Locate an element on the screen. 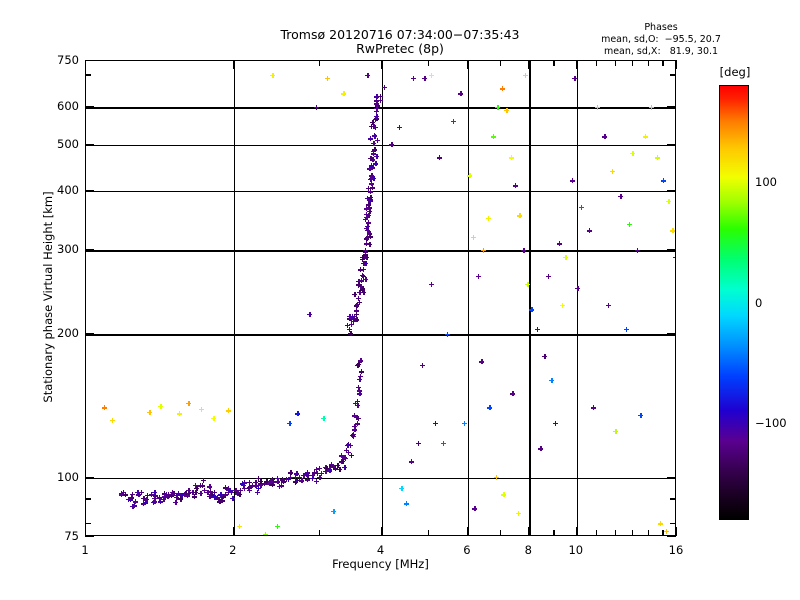  x-tick-label: 4 is located at coordinates (380, 550).